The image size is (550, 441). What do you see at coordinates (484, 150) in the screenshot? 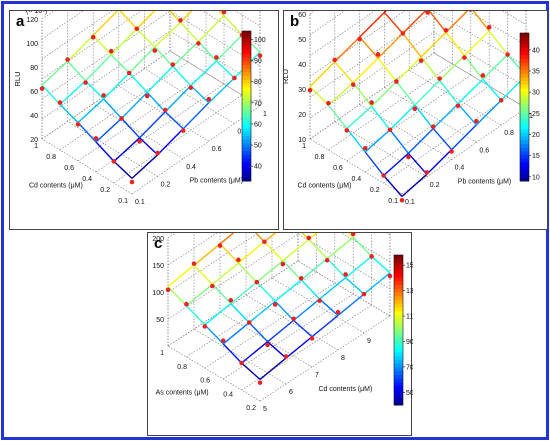
I see `right-tick-label: 0.6` at bounding box center [484, 150].